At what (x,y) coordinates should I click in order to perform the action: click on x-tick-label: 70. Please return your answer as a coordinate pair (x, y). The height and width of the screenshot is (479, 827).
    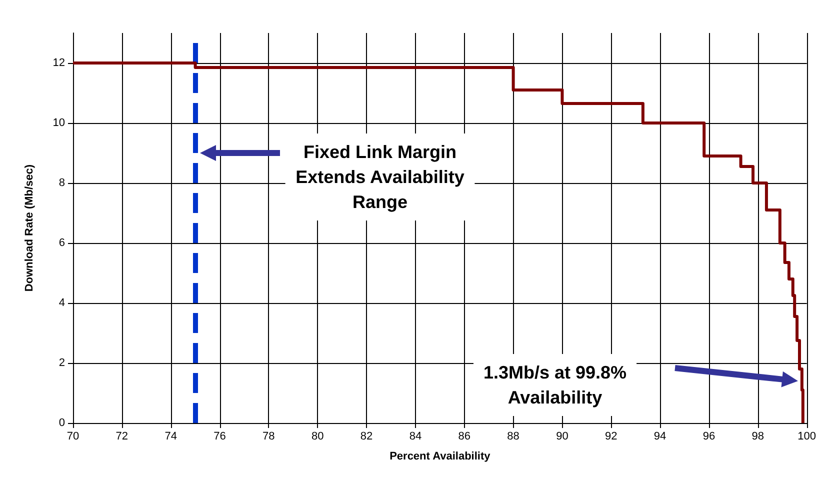
    Looking at the image, I should click on (73, 436).